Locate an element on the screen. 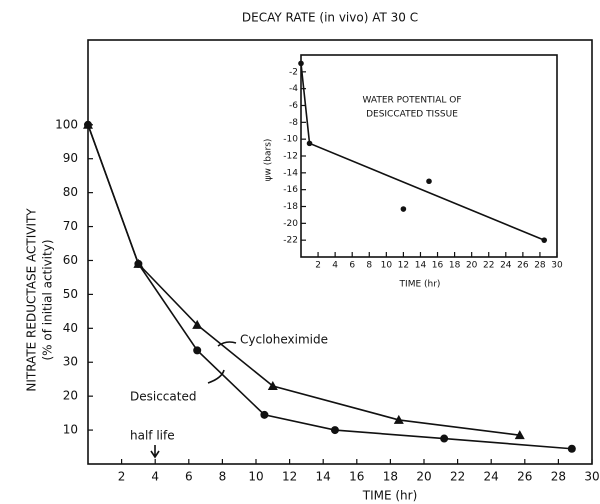  y-axis-label: NITRATE REDUCTASE ACTIVITY is located at coordinates (32, 300).